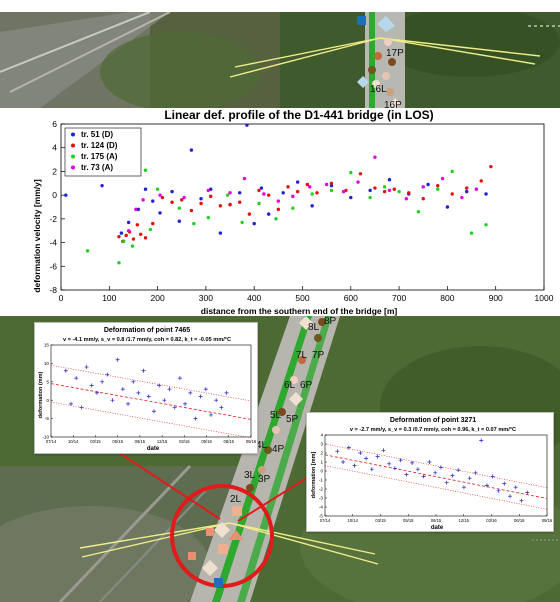 The height and width of the screenshot is (602, 560). What do you see at coordinates (436, 466) in the screenshot?
I see `trend-band-upper` at bounding box center [436, 466].